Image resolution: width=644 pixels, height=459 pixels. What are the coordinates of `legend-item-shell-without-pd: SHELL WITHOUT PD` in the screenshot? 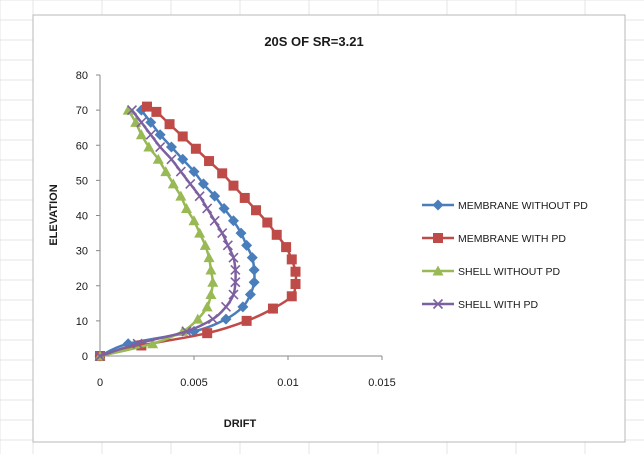 It's located at (491, 272).